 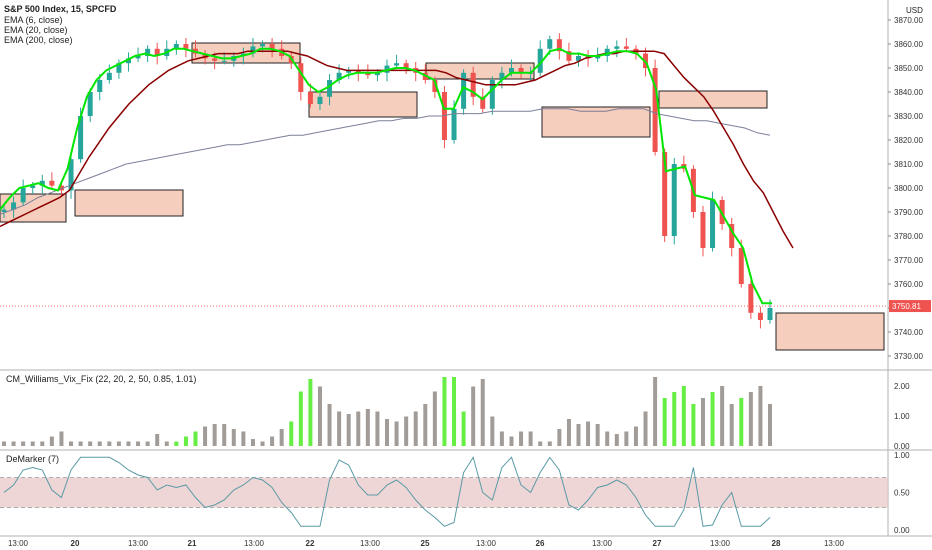 I want to click on vix-tick-label: 1.00, so click(x=902, y=416).